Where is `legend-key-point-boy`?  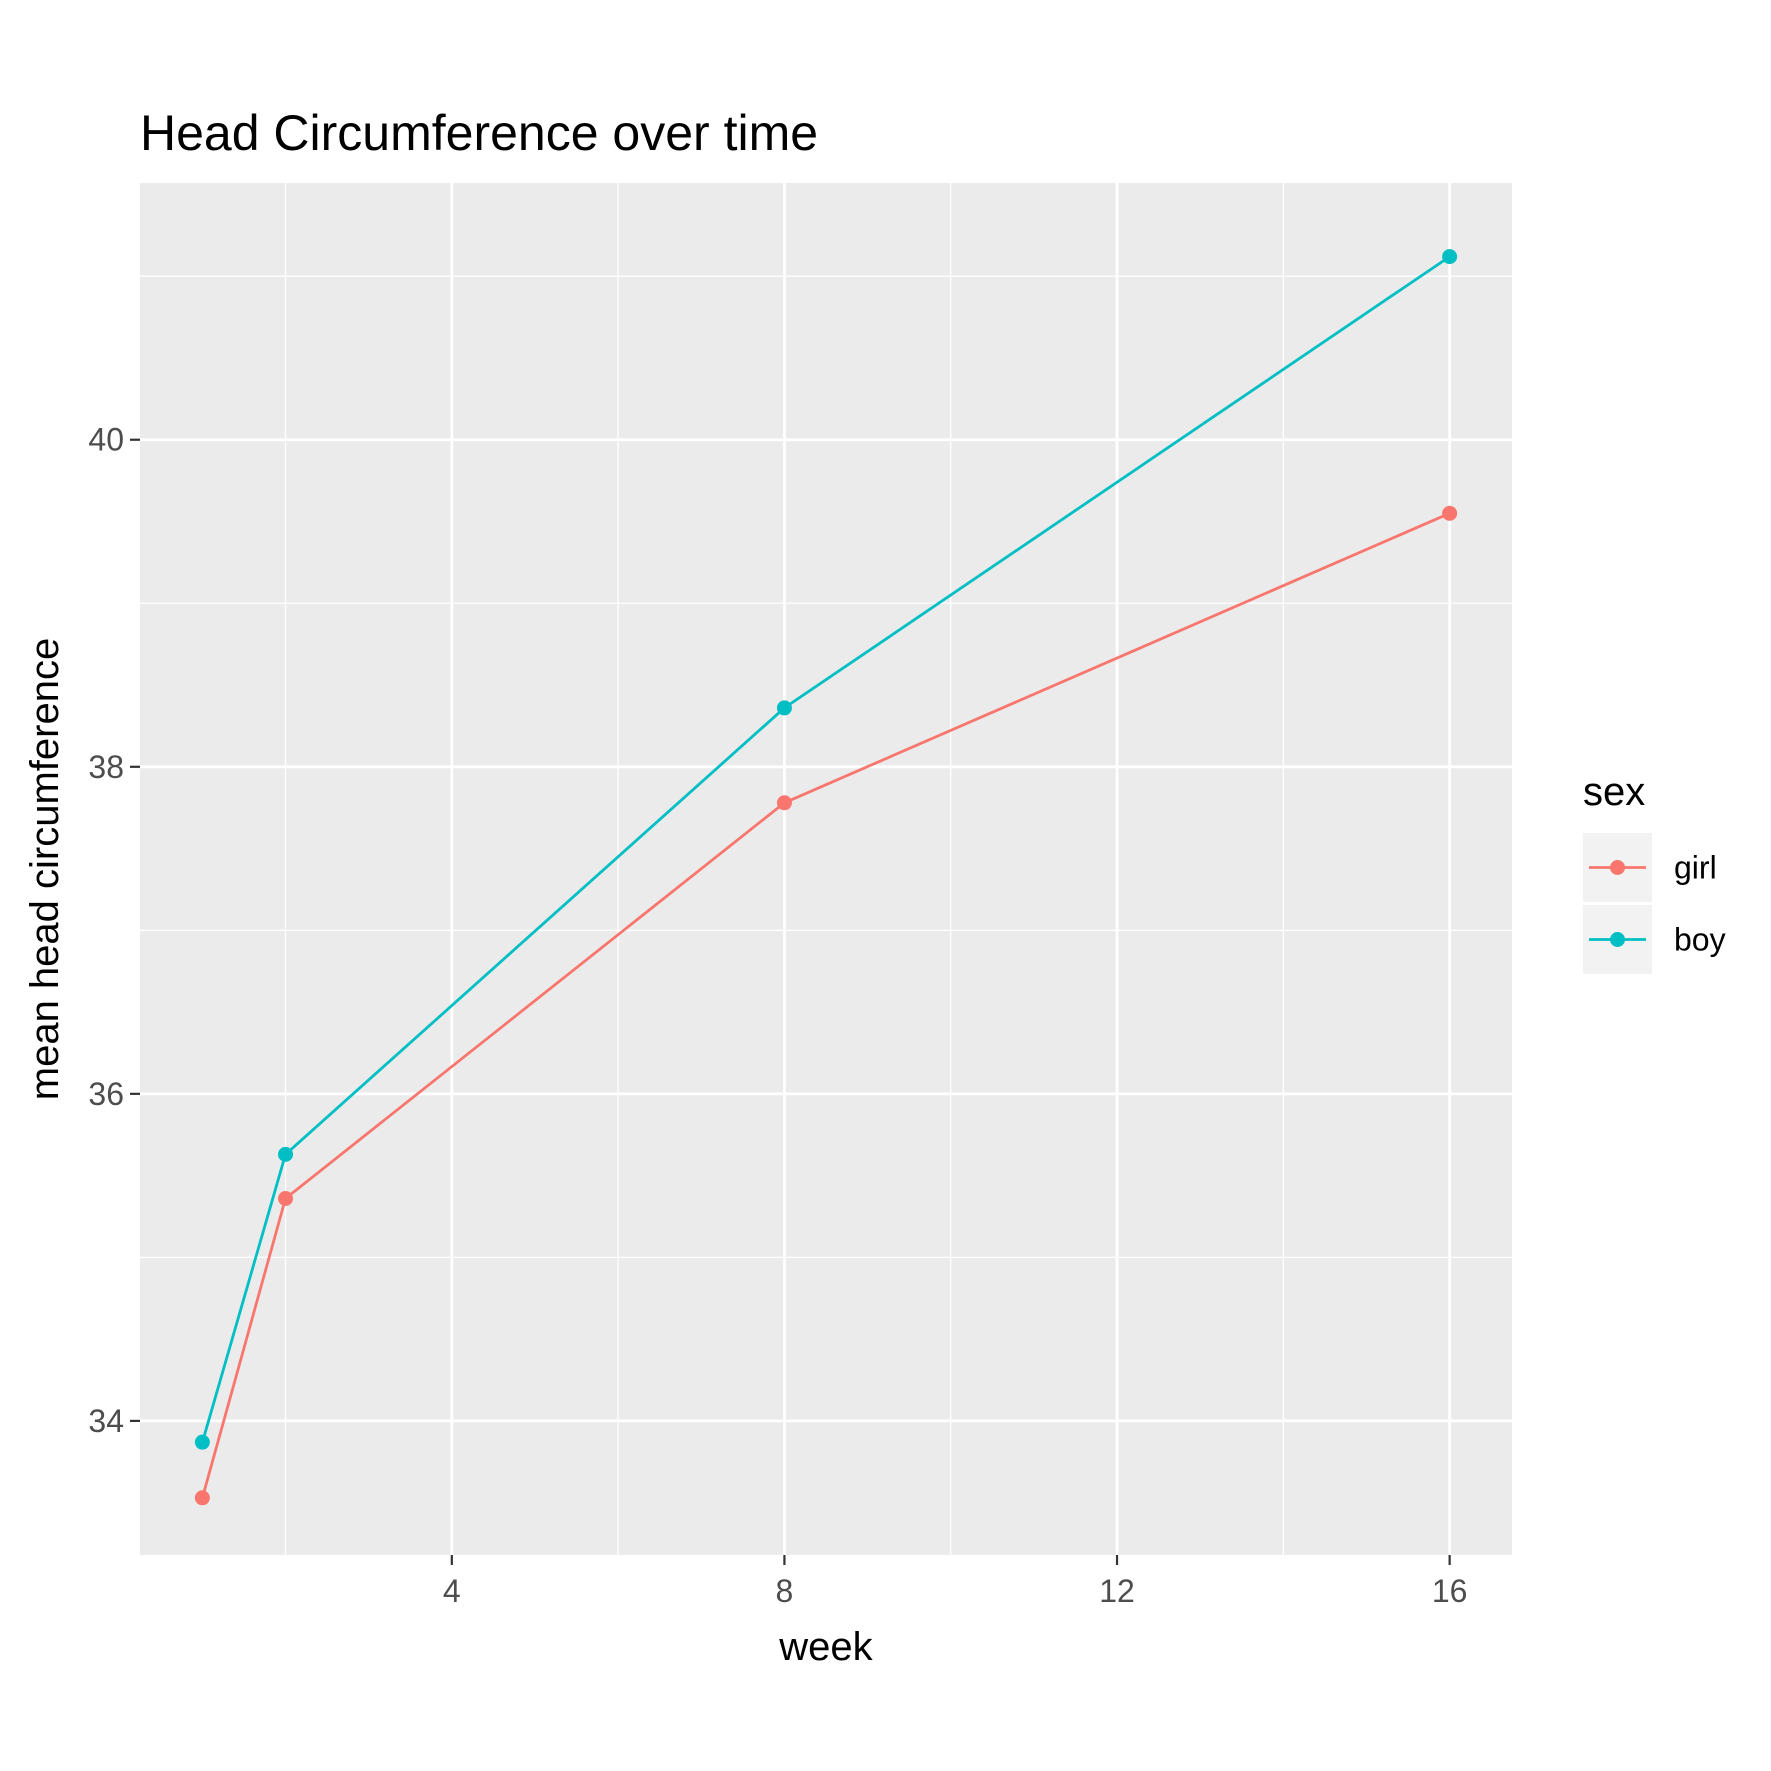 legend-key-point-boy is located at coordinates (1617, 939).